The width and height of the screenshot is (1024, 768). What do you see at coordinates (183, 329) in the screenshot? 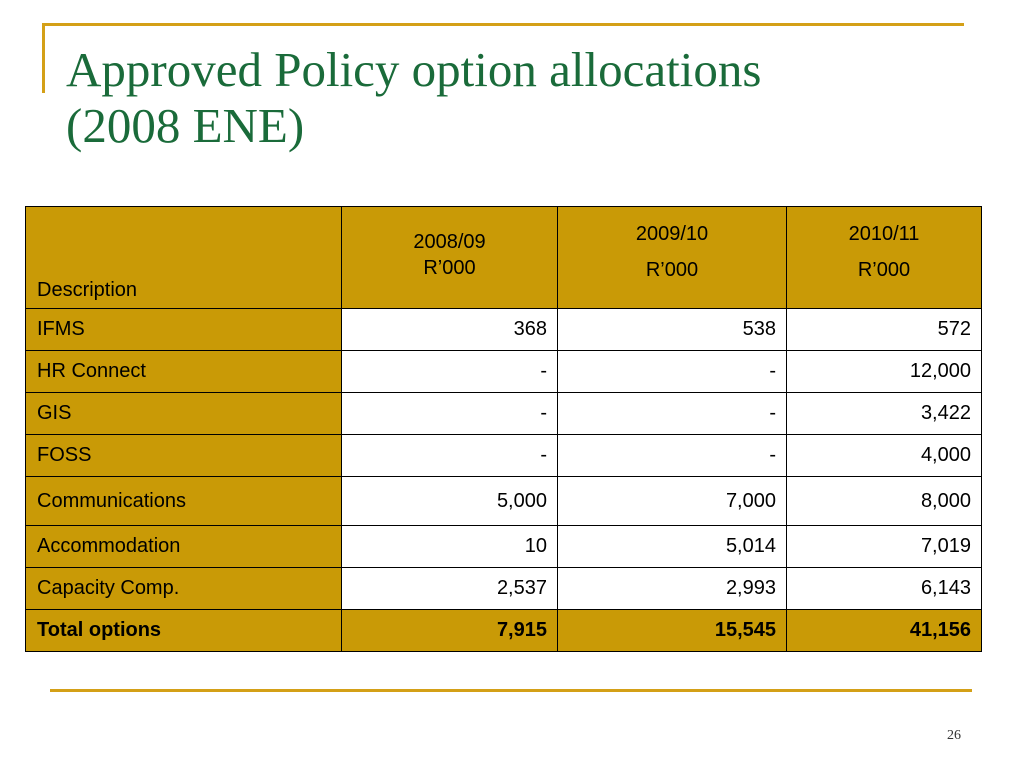
I see `row-label: IFMS` at bounding box center [183, 329].